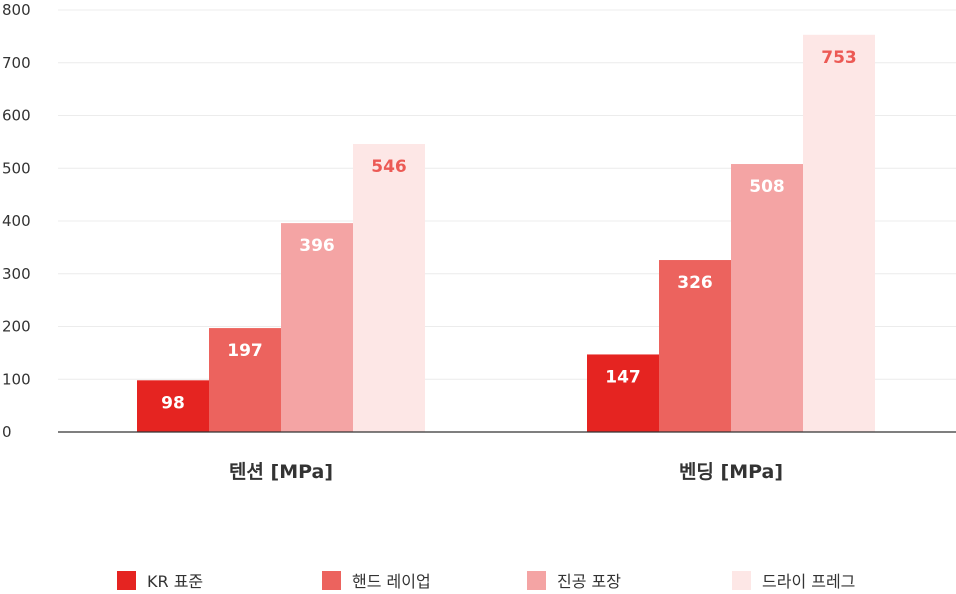 The height and width of the screenshot is (594, 956). What do you see at coordinates (808, 581) in the screenshot?
I see `legend-label: 드라이 프레그` at bounding box center [808, 581].